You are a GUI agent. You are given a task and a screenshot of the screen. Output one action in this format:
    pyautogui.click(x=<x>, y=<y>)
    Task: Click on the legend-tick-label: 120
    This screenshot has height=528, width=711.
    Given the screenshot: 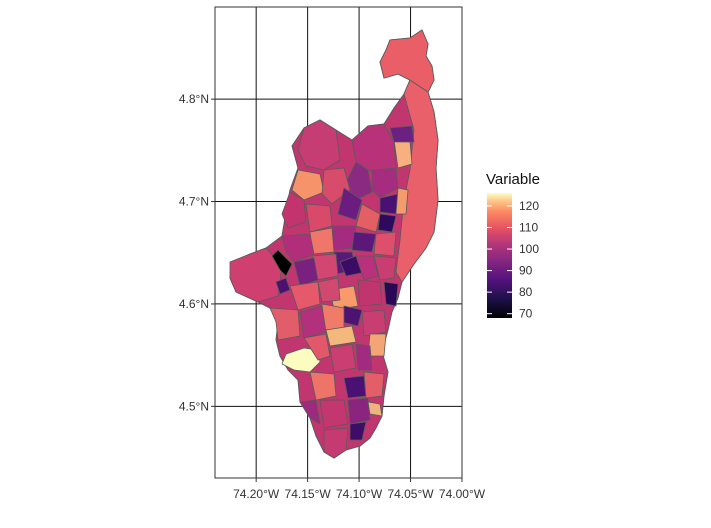 What is the action you would take?
    pyautogui.click(x=529, y=206)
    